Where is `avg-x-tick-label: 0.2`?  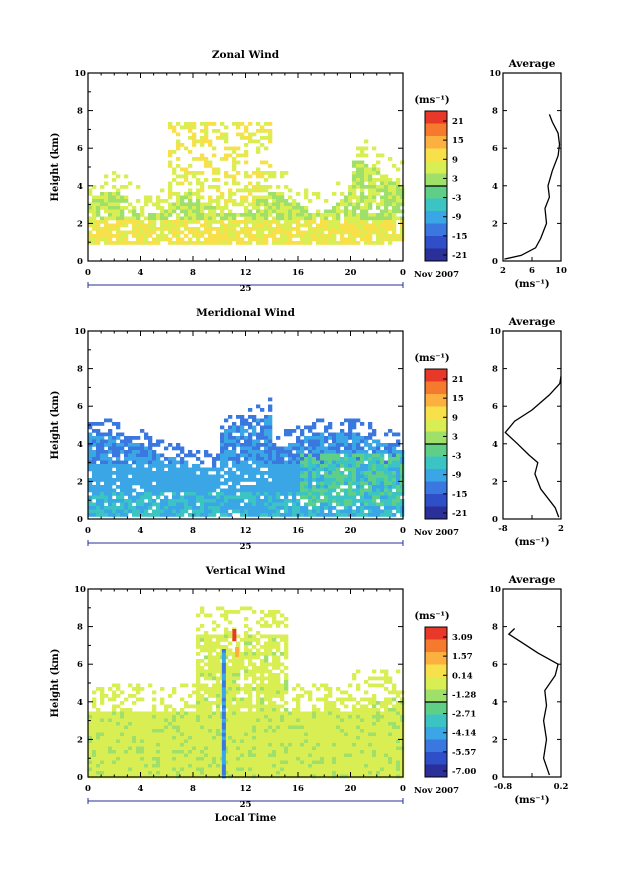
avg-x-tick-label: 0.2 is located at coordinates (561, 787).